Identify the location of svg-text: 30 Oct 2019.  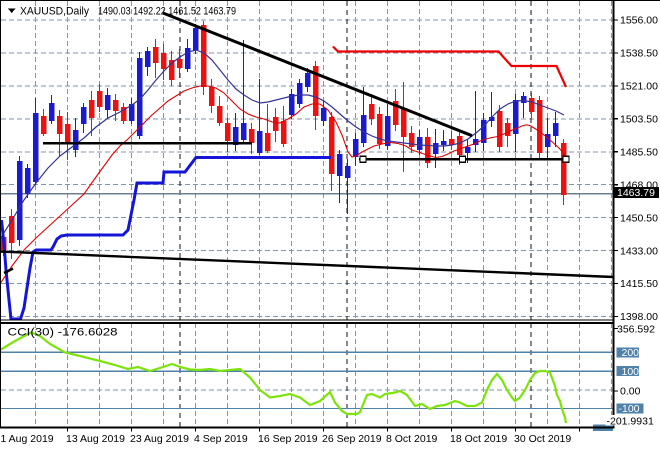
(542, 439).